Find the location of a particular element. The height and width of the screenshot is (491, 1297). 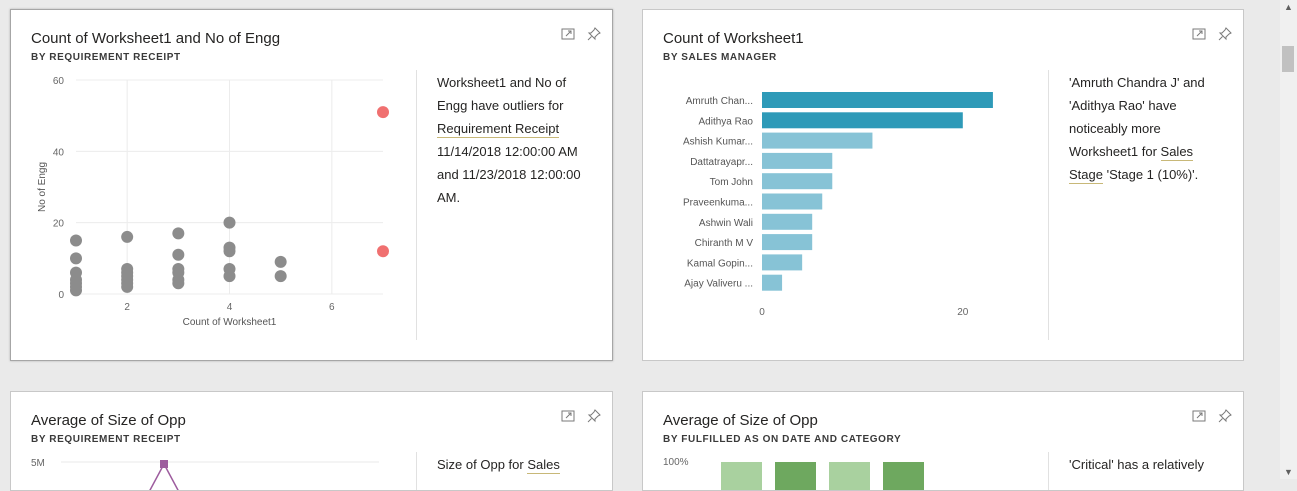

x-tick-label: 4 is located at coordinates (230, 307).